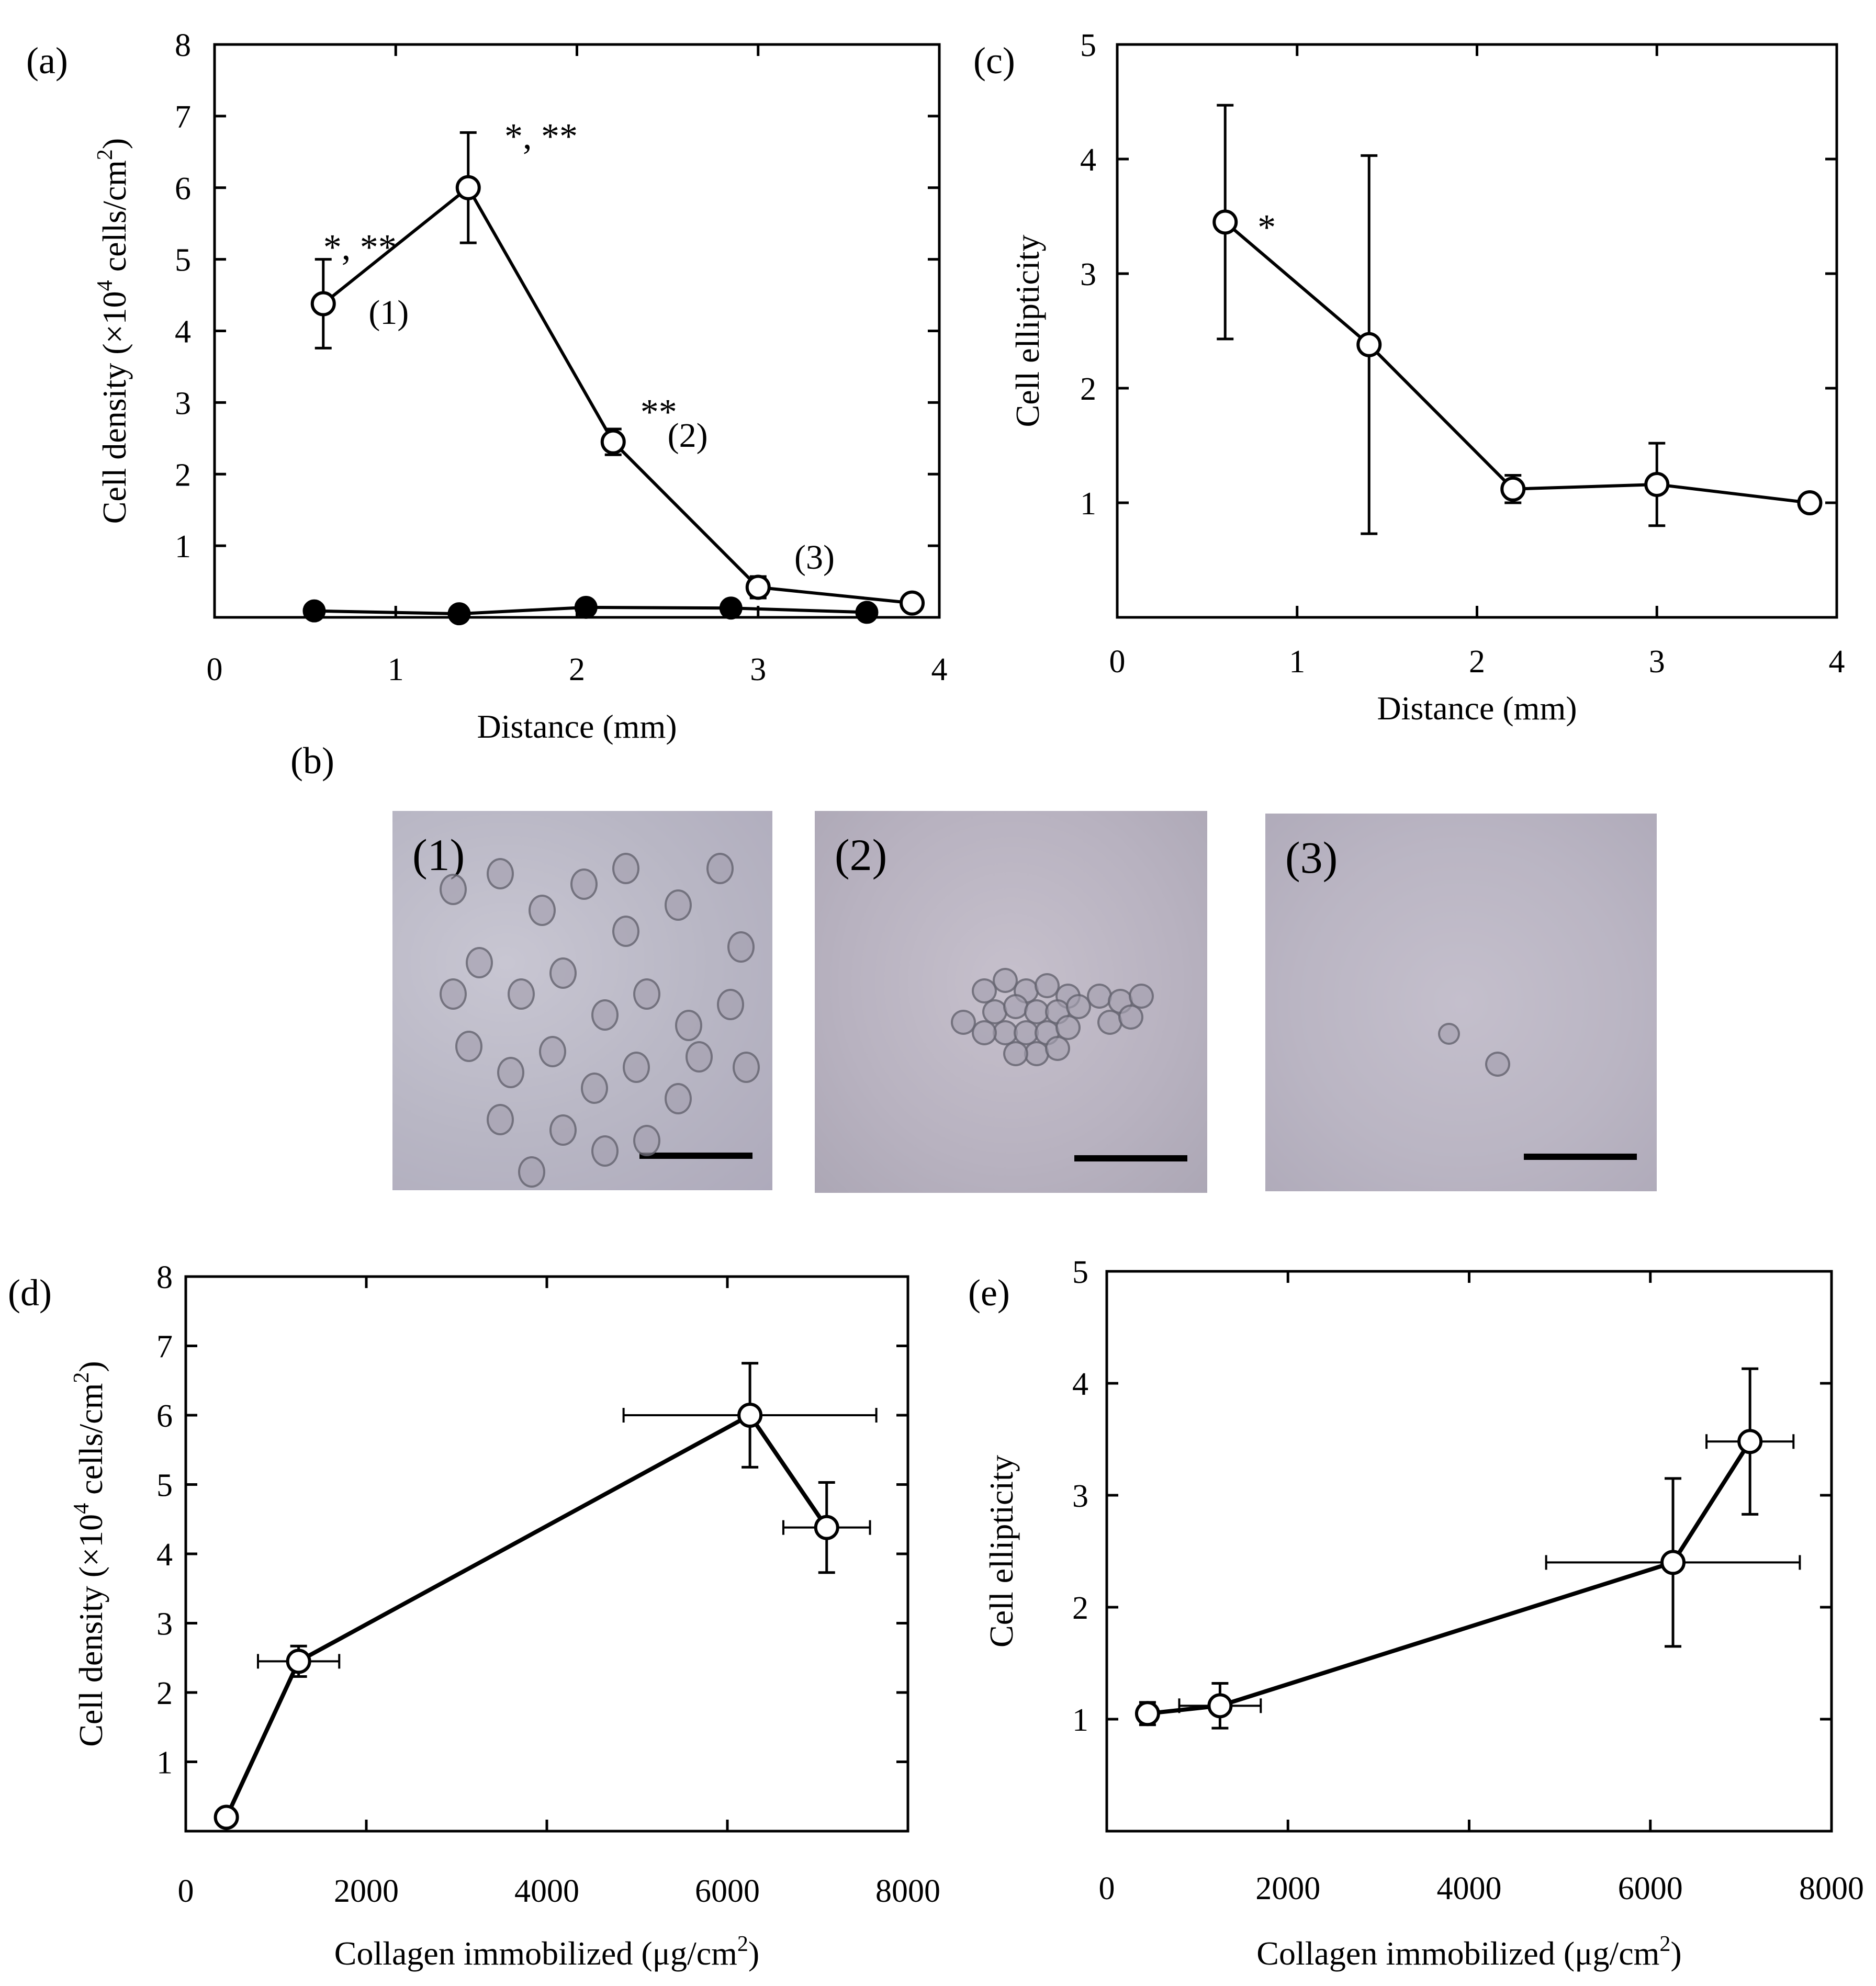  I want to click on panel-label: (e), so click(989, 1293).